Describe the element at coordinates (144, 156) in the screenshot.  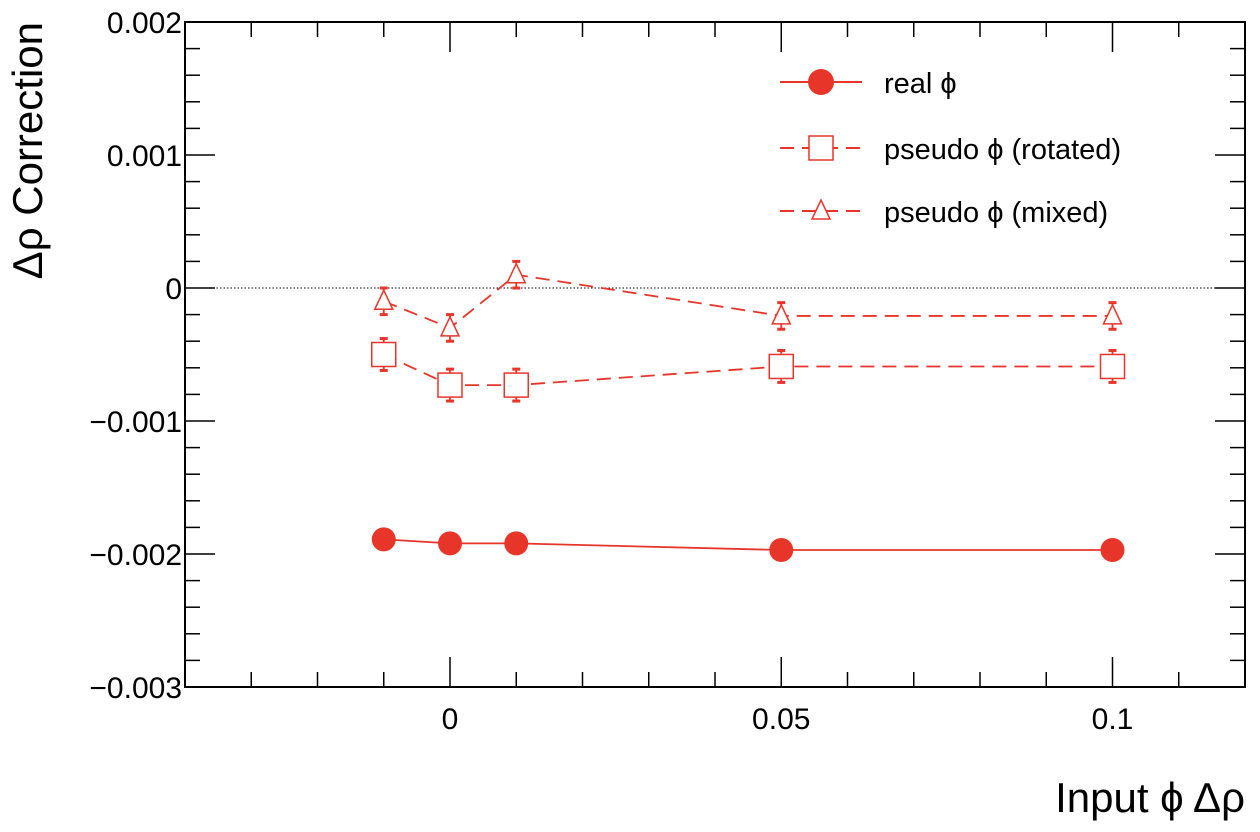
I see `y-tick-label: 0.001` at that location.